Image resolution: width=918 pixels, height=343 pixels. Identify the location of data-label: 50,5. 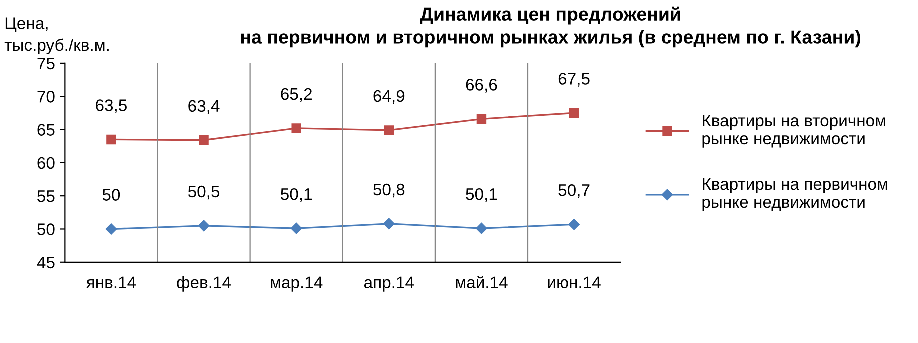
(204, 193).